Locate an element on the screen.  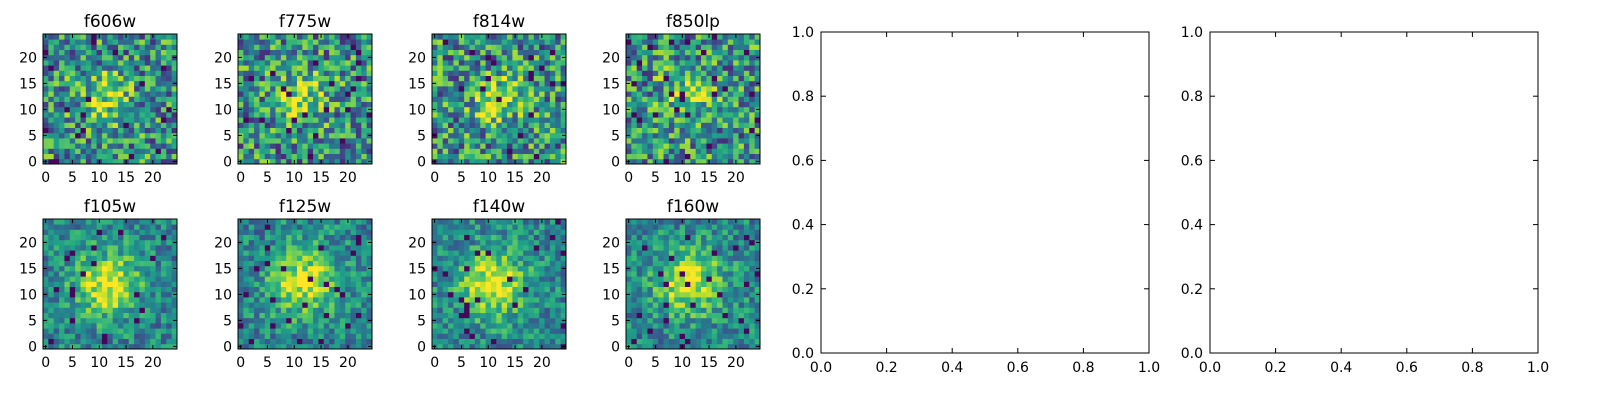
x-tick-label: 20 is located at coordinates (542, 178).